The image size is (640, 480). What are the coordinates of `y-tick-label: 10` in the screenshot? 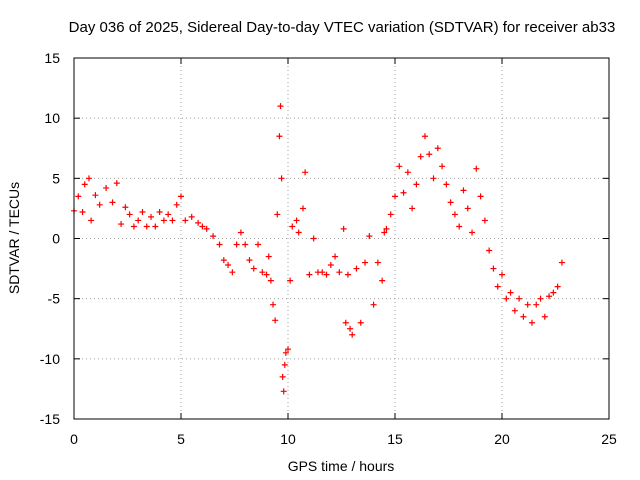 It's located at (52, 118).